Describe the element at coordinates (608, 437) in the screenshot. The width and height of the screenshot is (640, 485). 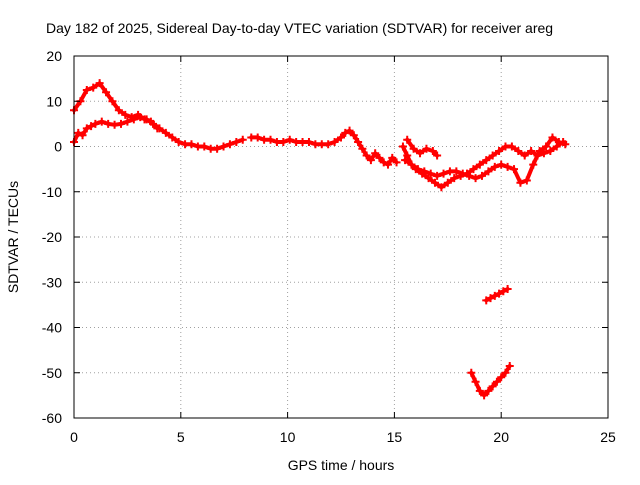
I see `x-tick-label: 25` at that location.